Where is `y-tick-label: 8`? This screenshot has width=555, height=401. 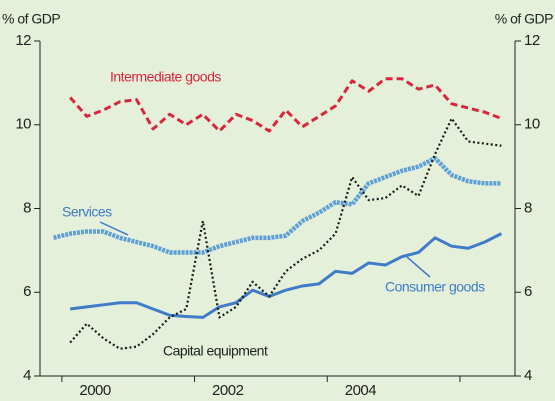
y-tick-label: 8 is located at coordinates (27, 207).